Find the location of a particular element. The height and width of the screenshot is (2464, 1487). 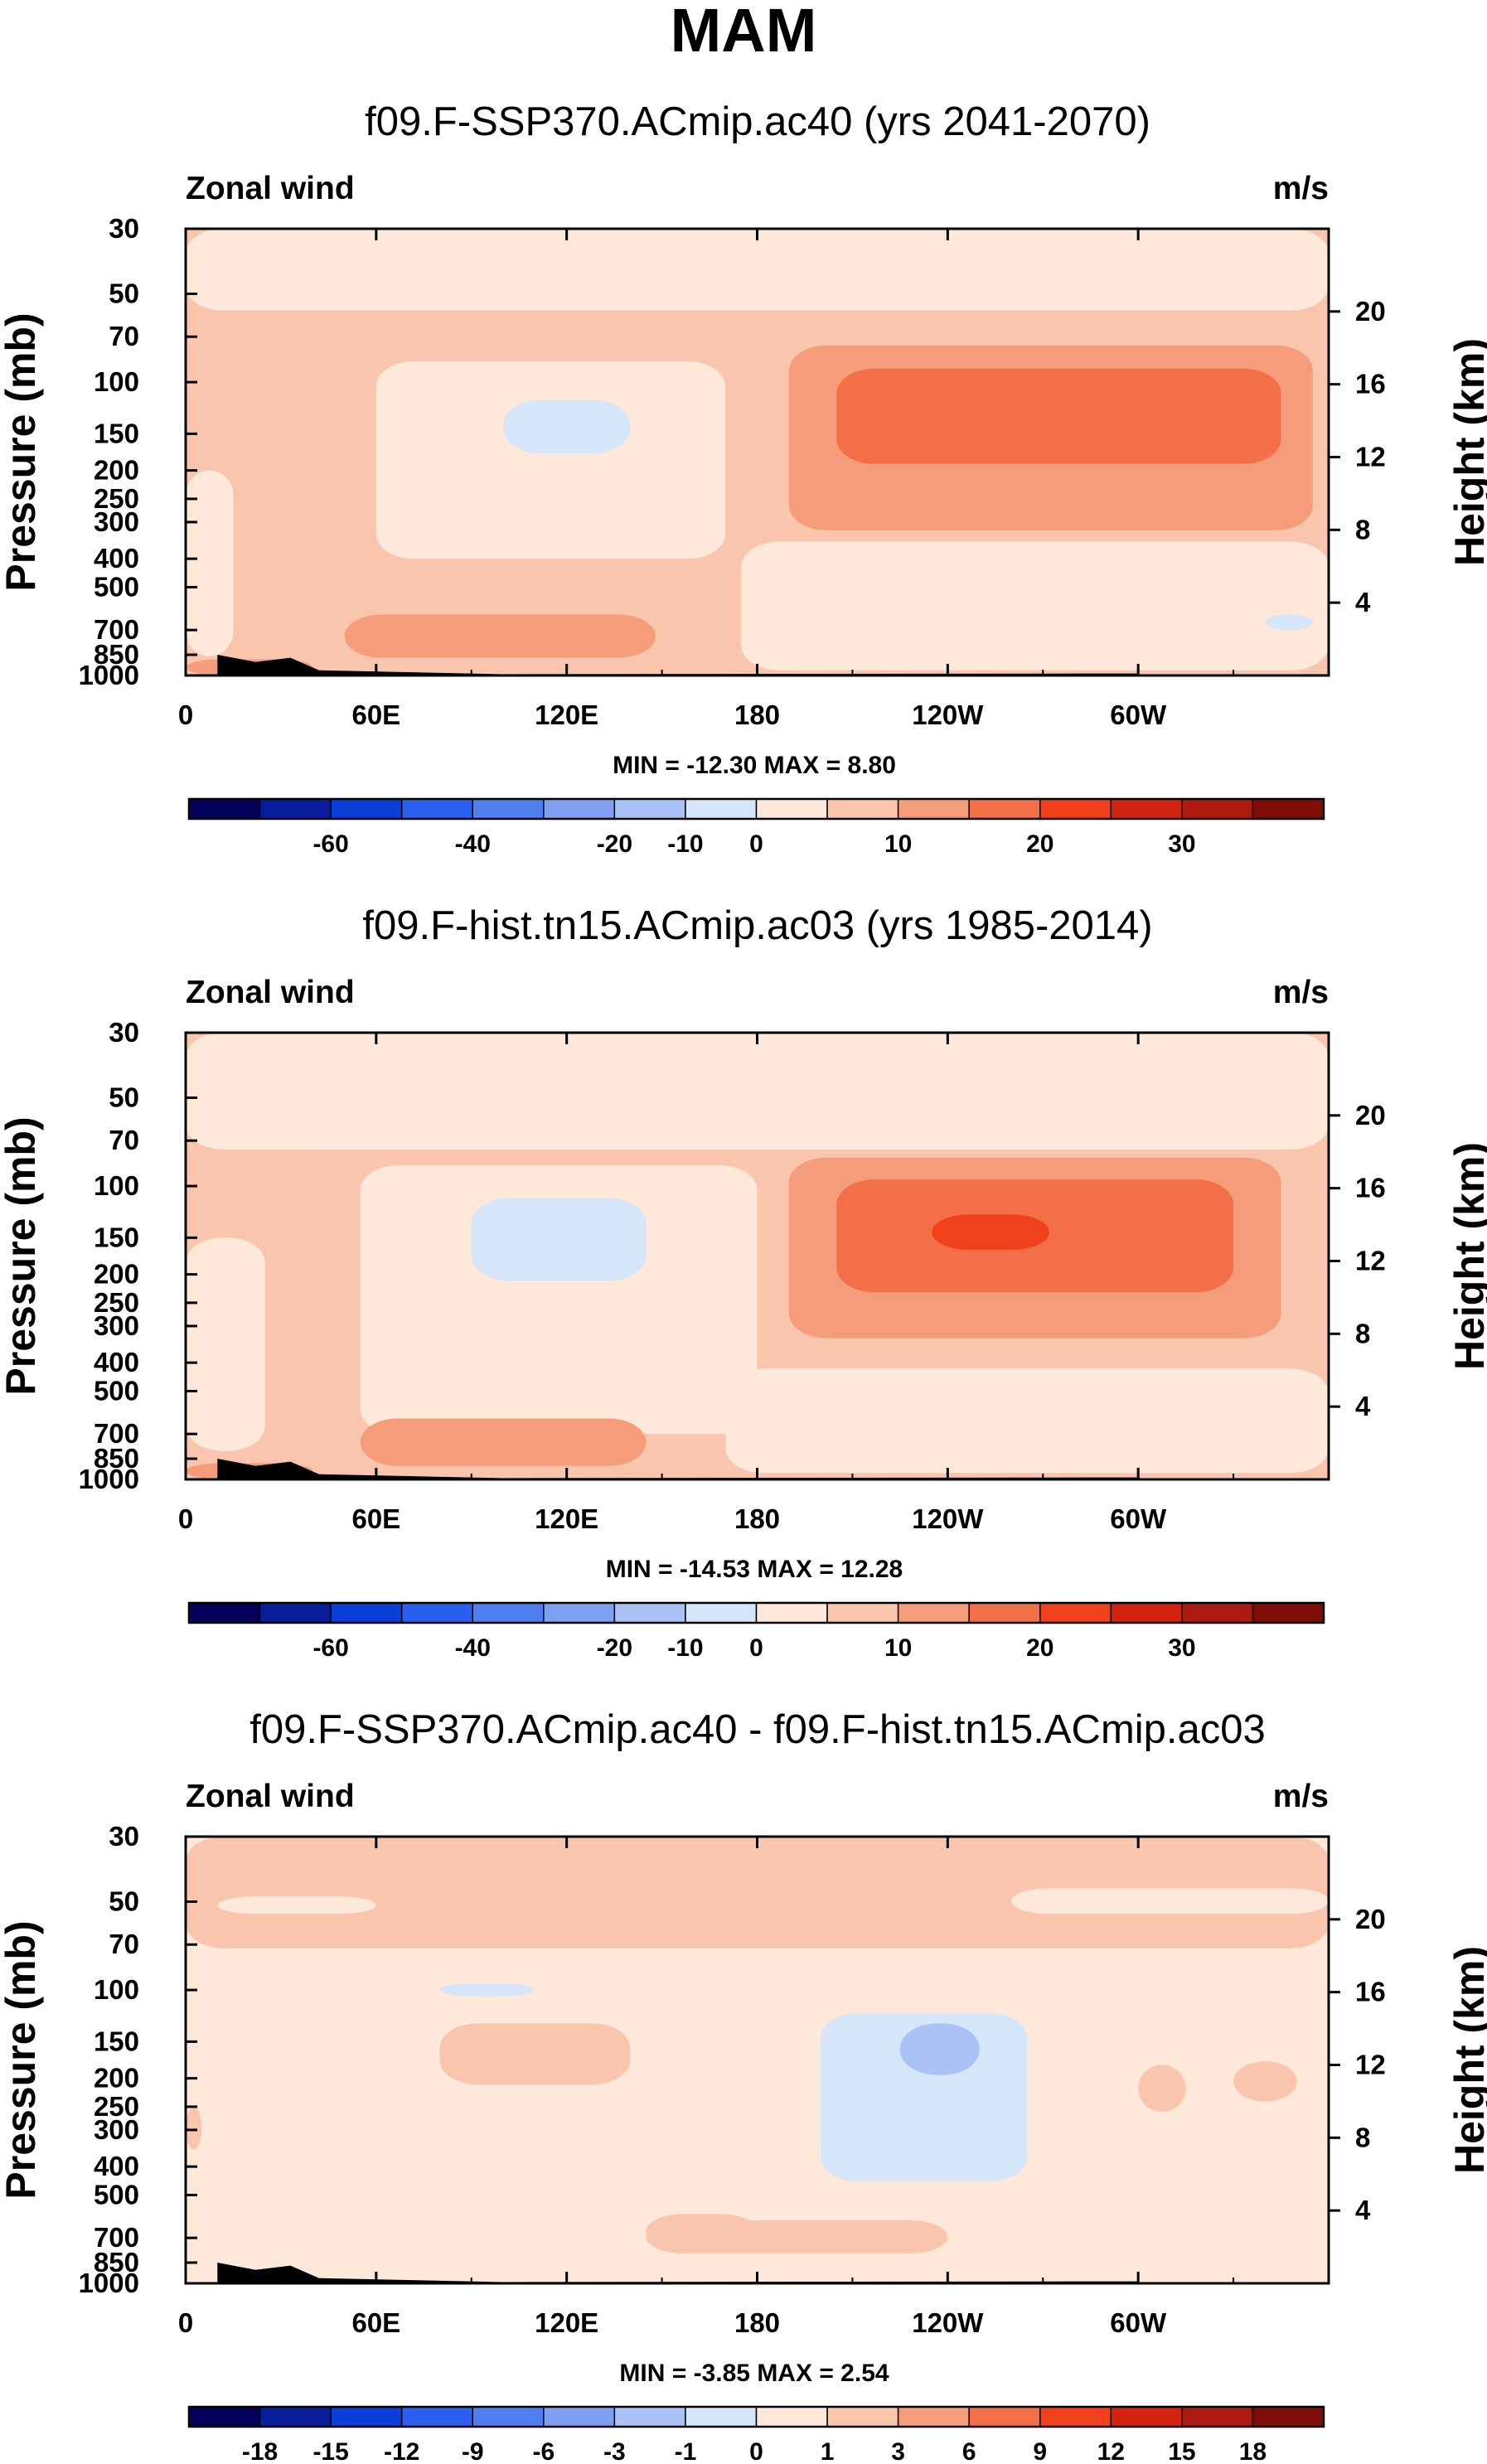

colorbar-label: -3 is located at coordinates (614, 2451).